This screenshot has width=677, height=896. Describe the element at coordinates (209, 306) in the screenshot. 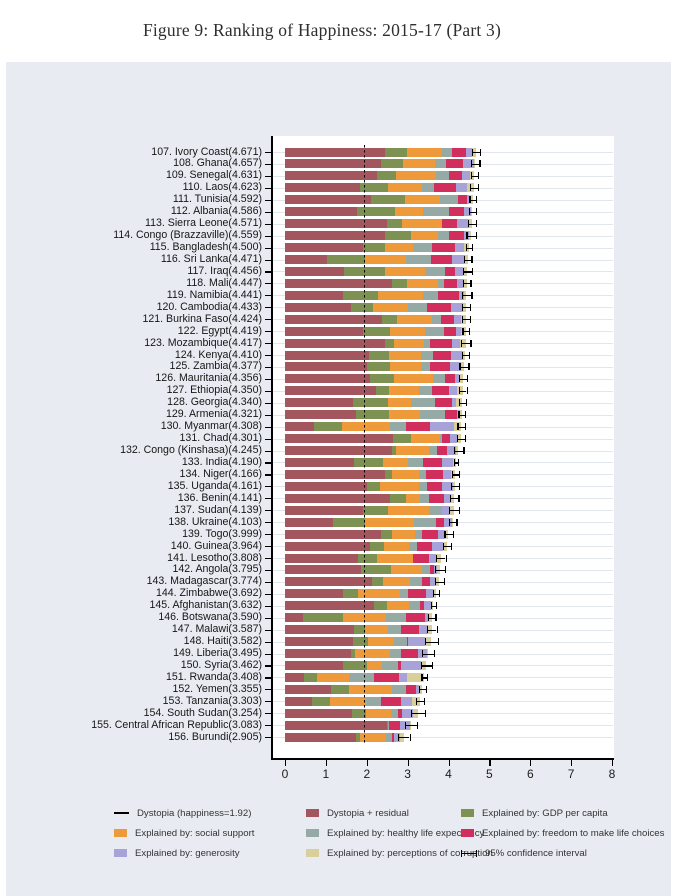

I see `country-label: 120. Cambodia(4.433)` at that location.